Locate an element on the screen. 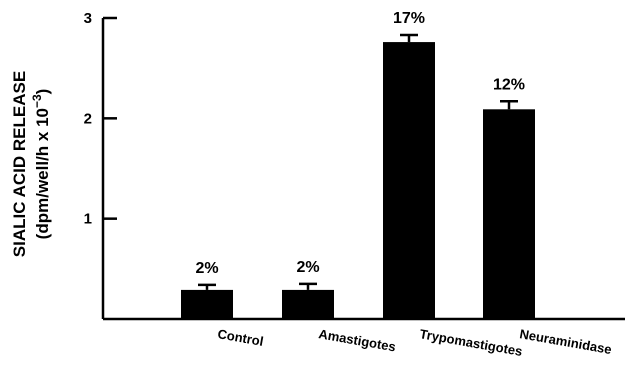  category-label: Trypomastigotes is located at coordinates (470, 342).